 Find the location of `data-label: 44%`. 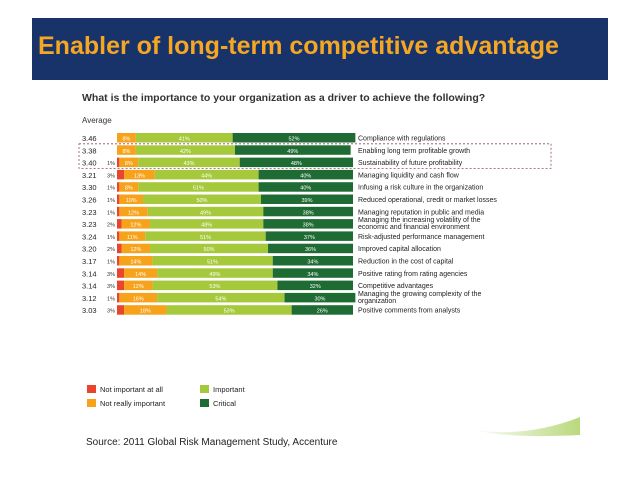

data-label: 44% is located at coordinates (206, 176).